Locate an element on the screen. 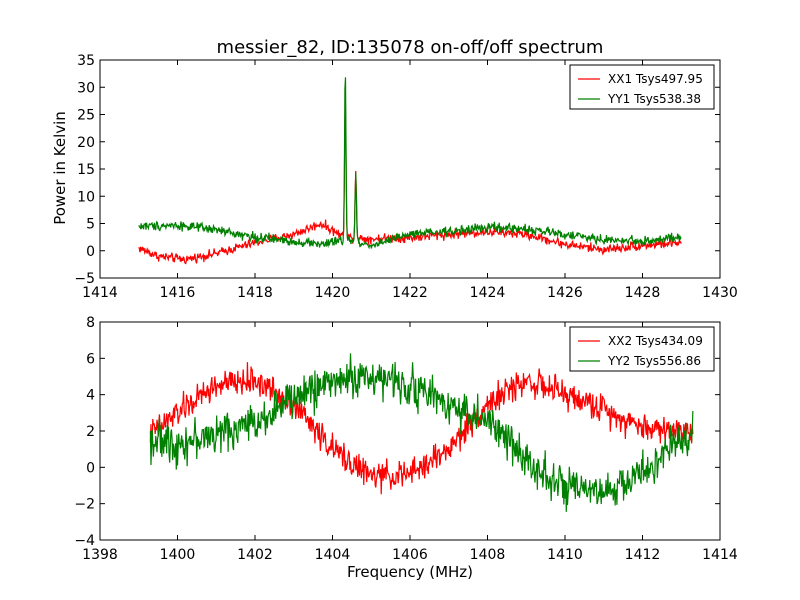 Image resolution: width=800 pixels, height=600 pixels. y-tick-label: 4 is located at coordinates (90, 396).